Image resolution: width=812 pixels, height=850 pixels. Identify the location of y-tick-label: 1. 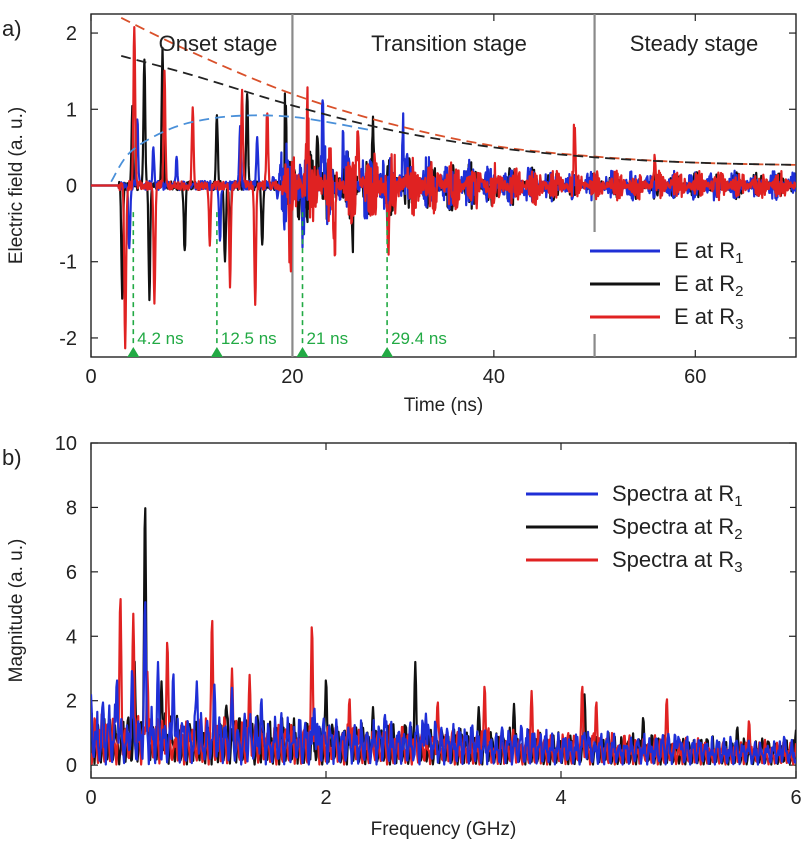
(71, 110).